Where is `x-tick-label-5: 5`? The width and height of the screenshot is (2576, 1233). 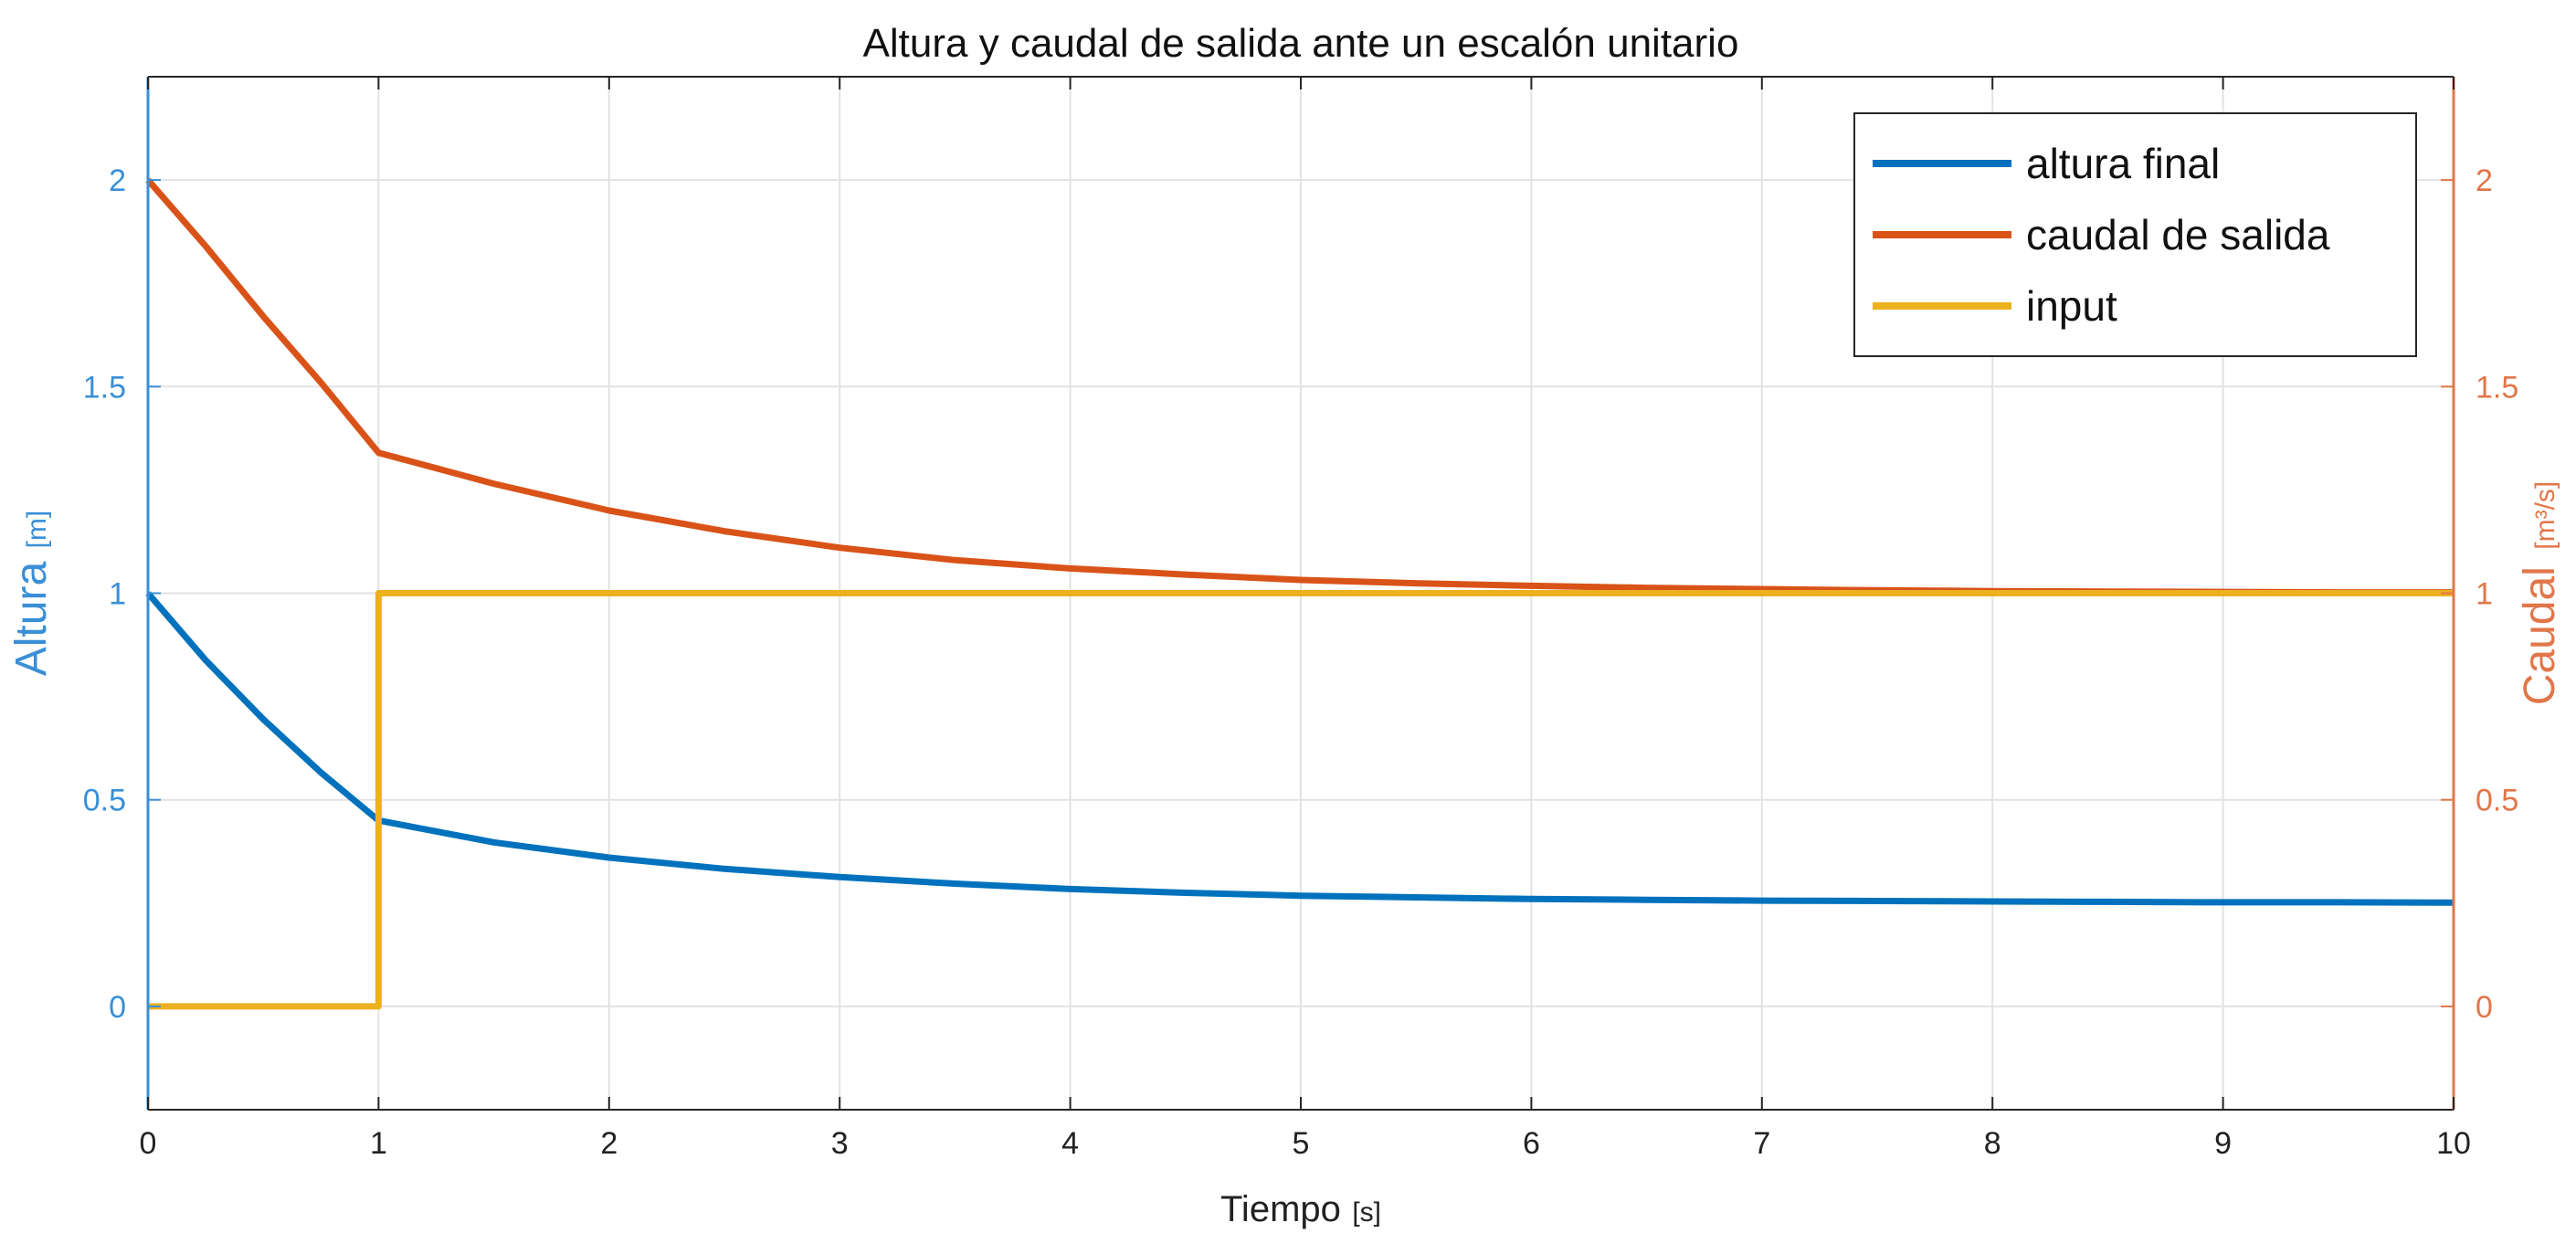 x-tick-label-5: 5 is located at coordinates (1301, 1143).